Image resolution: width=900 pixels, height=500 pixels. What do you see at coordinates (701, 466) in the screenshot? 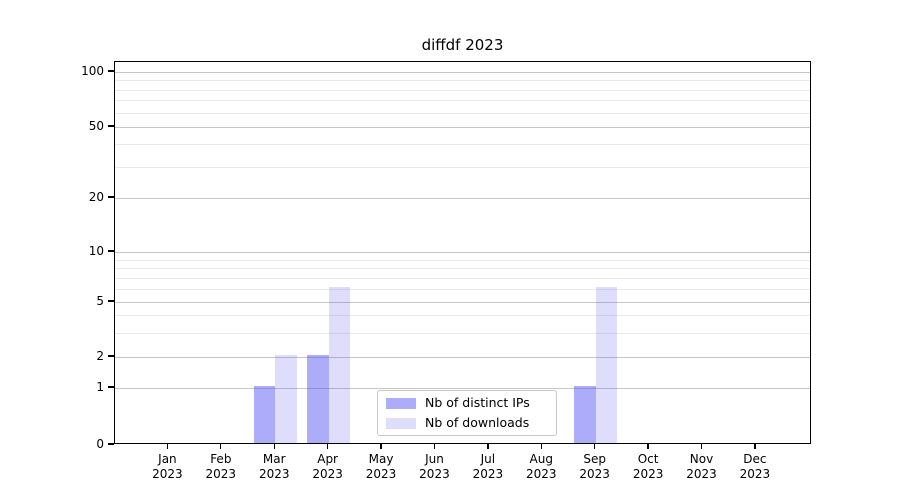
I see `x-tick-label: Nov 2023` at bounding box center [701, 466].